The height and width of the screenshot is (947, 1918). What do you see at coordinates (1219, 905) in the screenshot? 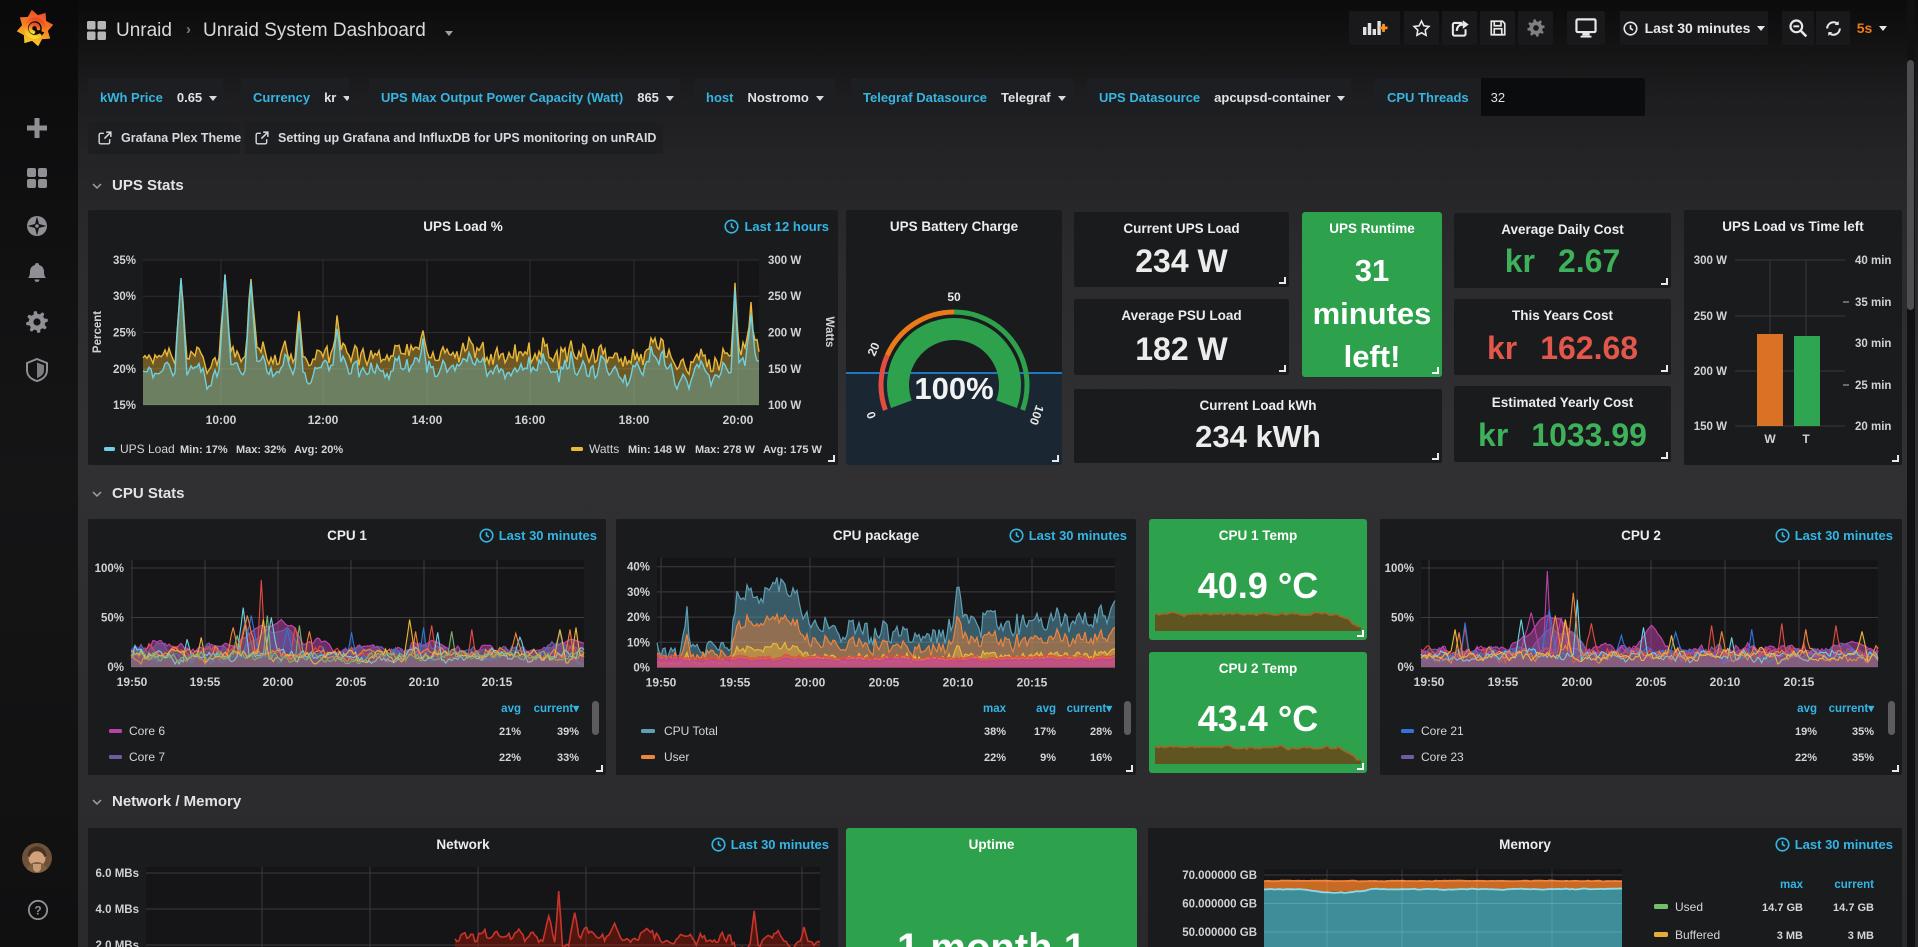
I see `svg-text: 60.000000 GB` at bounding box center [1219, 905].